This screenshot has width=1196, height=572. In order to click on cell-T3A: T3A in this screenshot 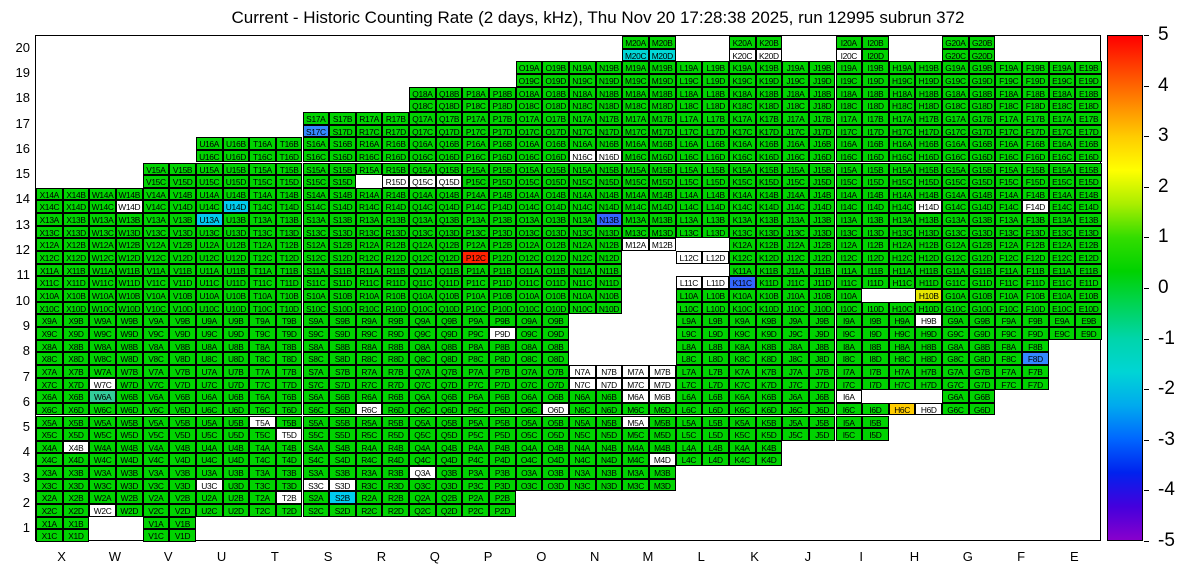, I will do `click(262, 472)`.